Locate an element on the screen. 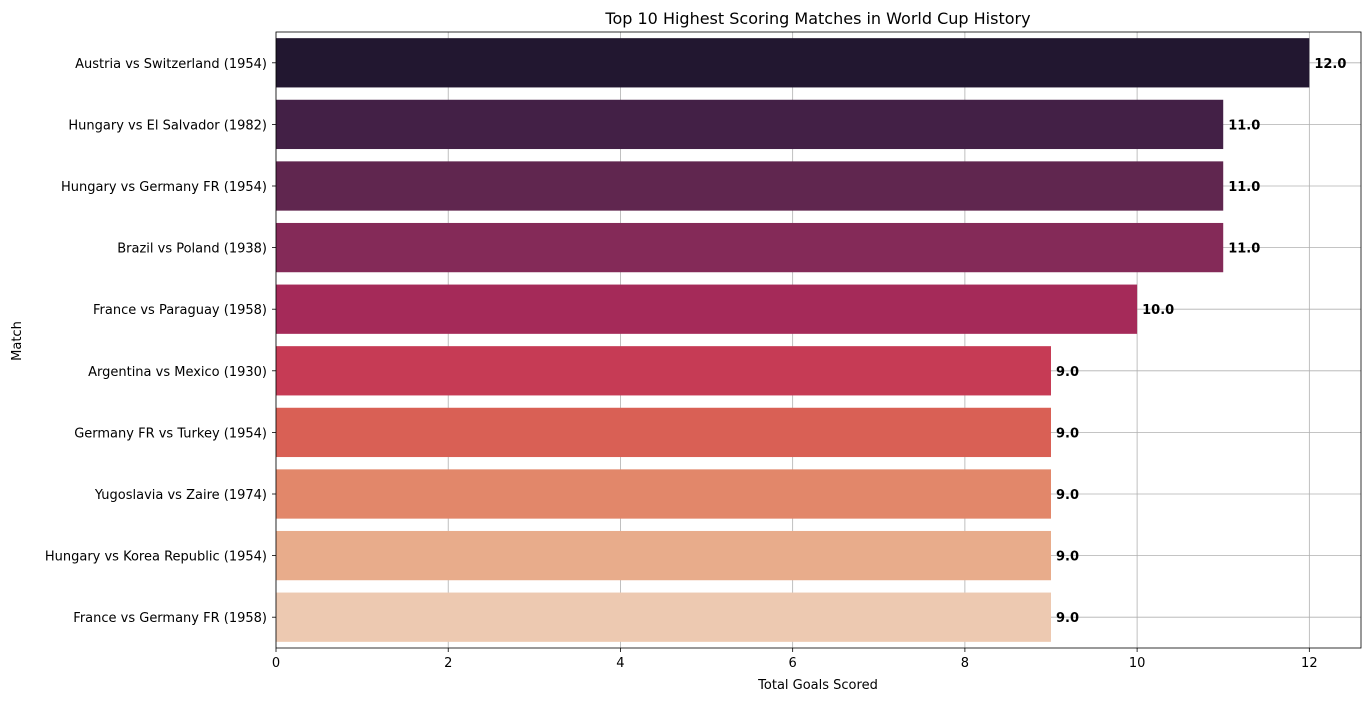  y-tick-label: Brazil vs Poland (1938) is located at coordinates (192, 249).